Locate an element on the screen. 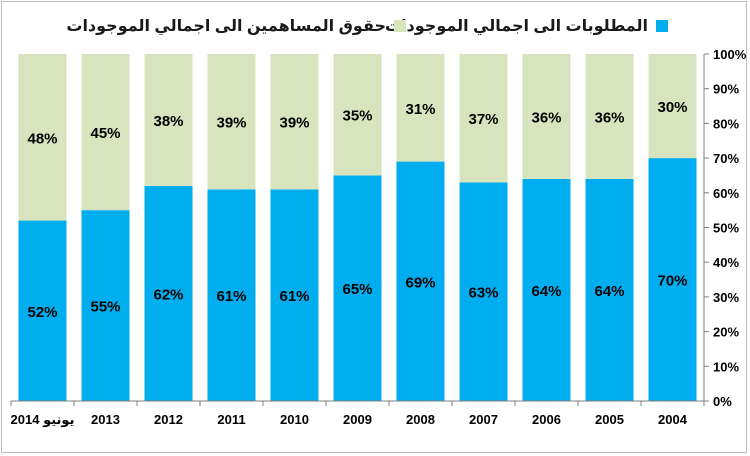 This screenshot has width=750, height=456. x-tick-label-5: 2009 is located at coordinates (357, 419).